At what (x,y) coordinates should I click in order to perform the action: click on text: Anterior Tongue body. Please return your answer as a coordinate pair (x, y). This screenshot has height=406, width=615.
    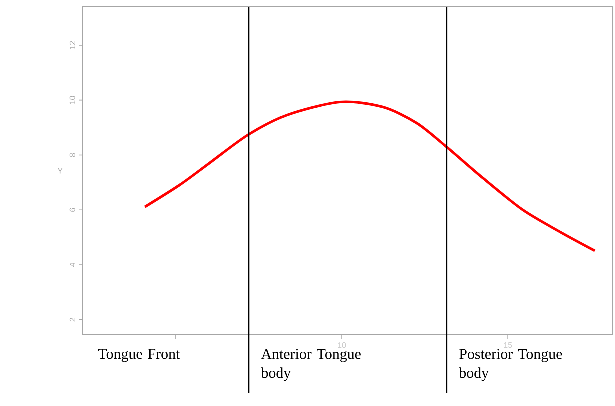
    Looking at the image, I should click on (311, 365).